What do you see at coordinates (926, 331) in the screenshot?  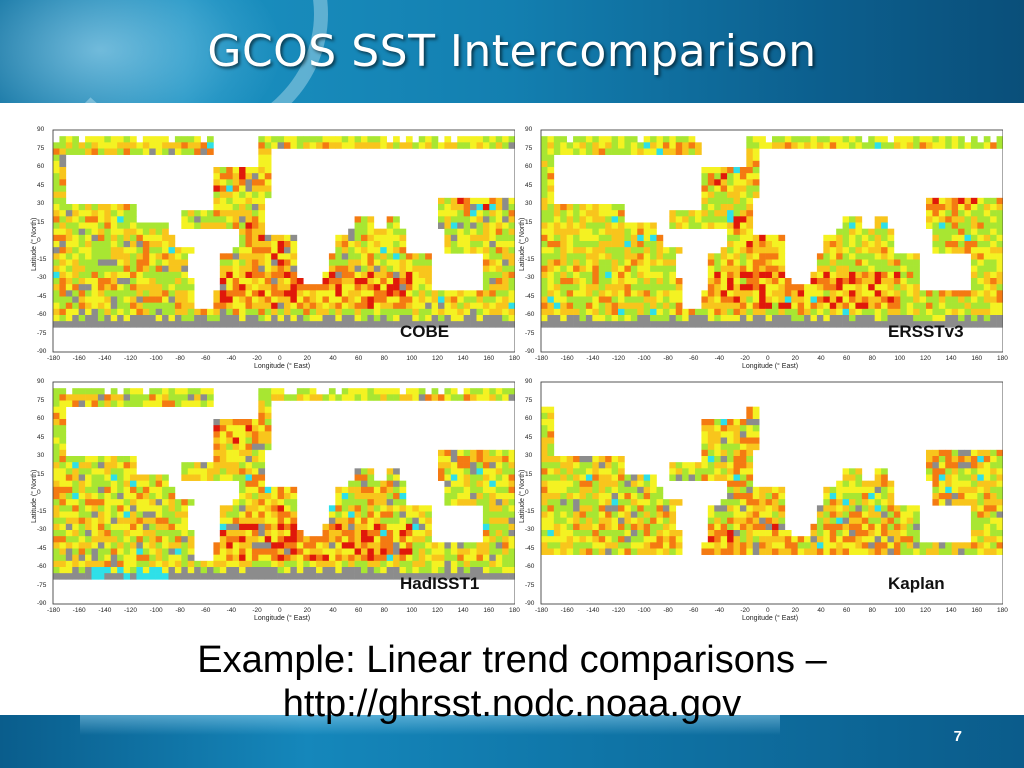 I see `panel-label: ERSSTv3` at bounding box center [926, 331].